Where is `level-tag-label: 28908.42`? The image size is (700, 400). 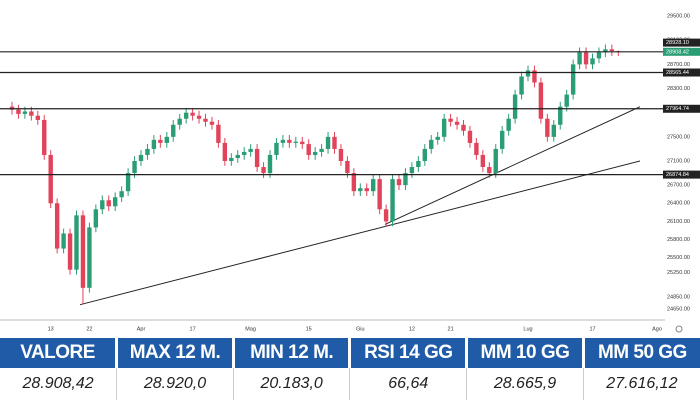
level-tag-label: 28908.42 is located at coordinates (677, 52).